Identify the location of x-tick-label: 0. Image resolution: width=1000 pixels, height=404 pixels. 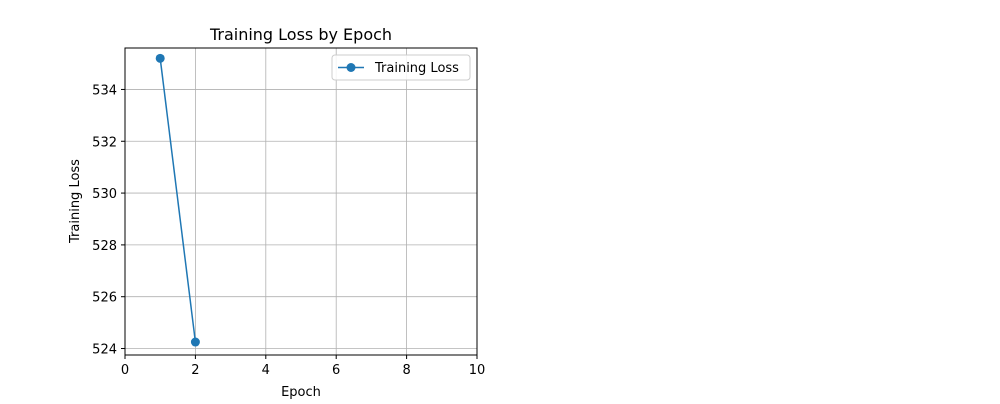
(125, 370).